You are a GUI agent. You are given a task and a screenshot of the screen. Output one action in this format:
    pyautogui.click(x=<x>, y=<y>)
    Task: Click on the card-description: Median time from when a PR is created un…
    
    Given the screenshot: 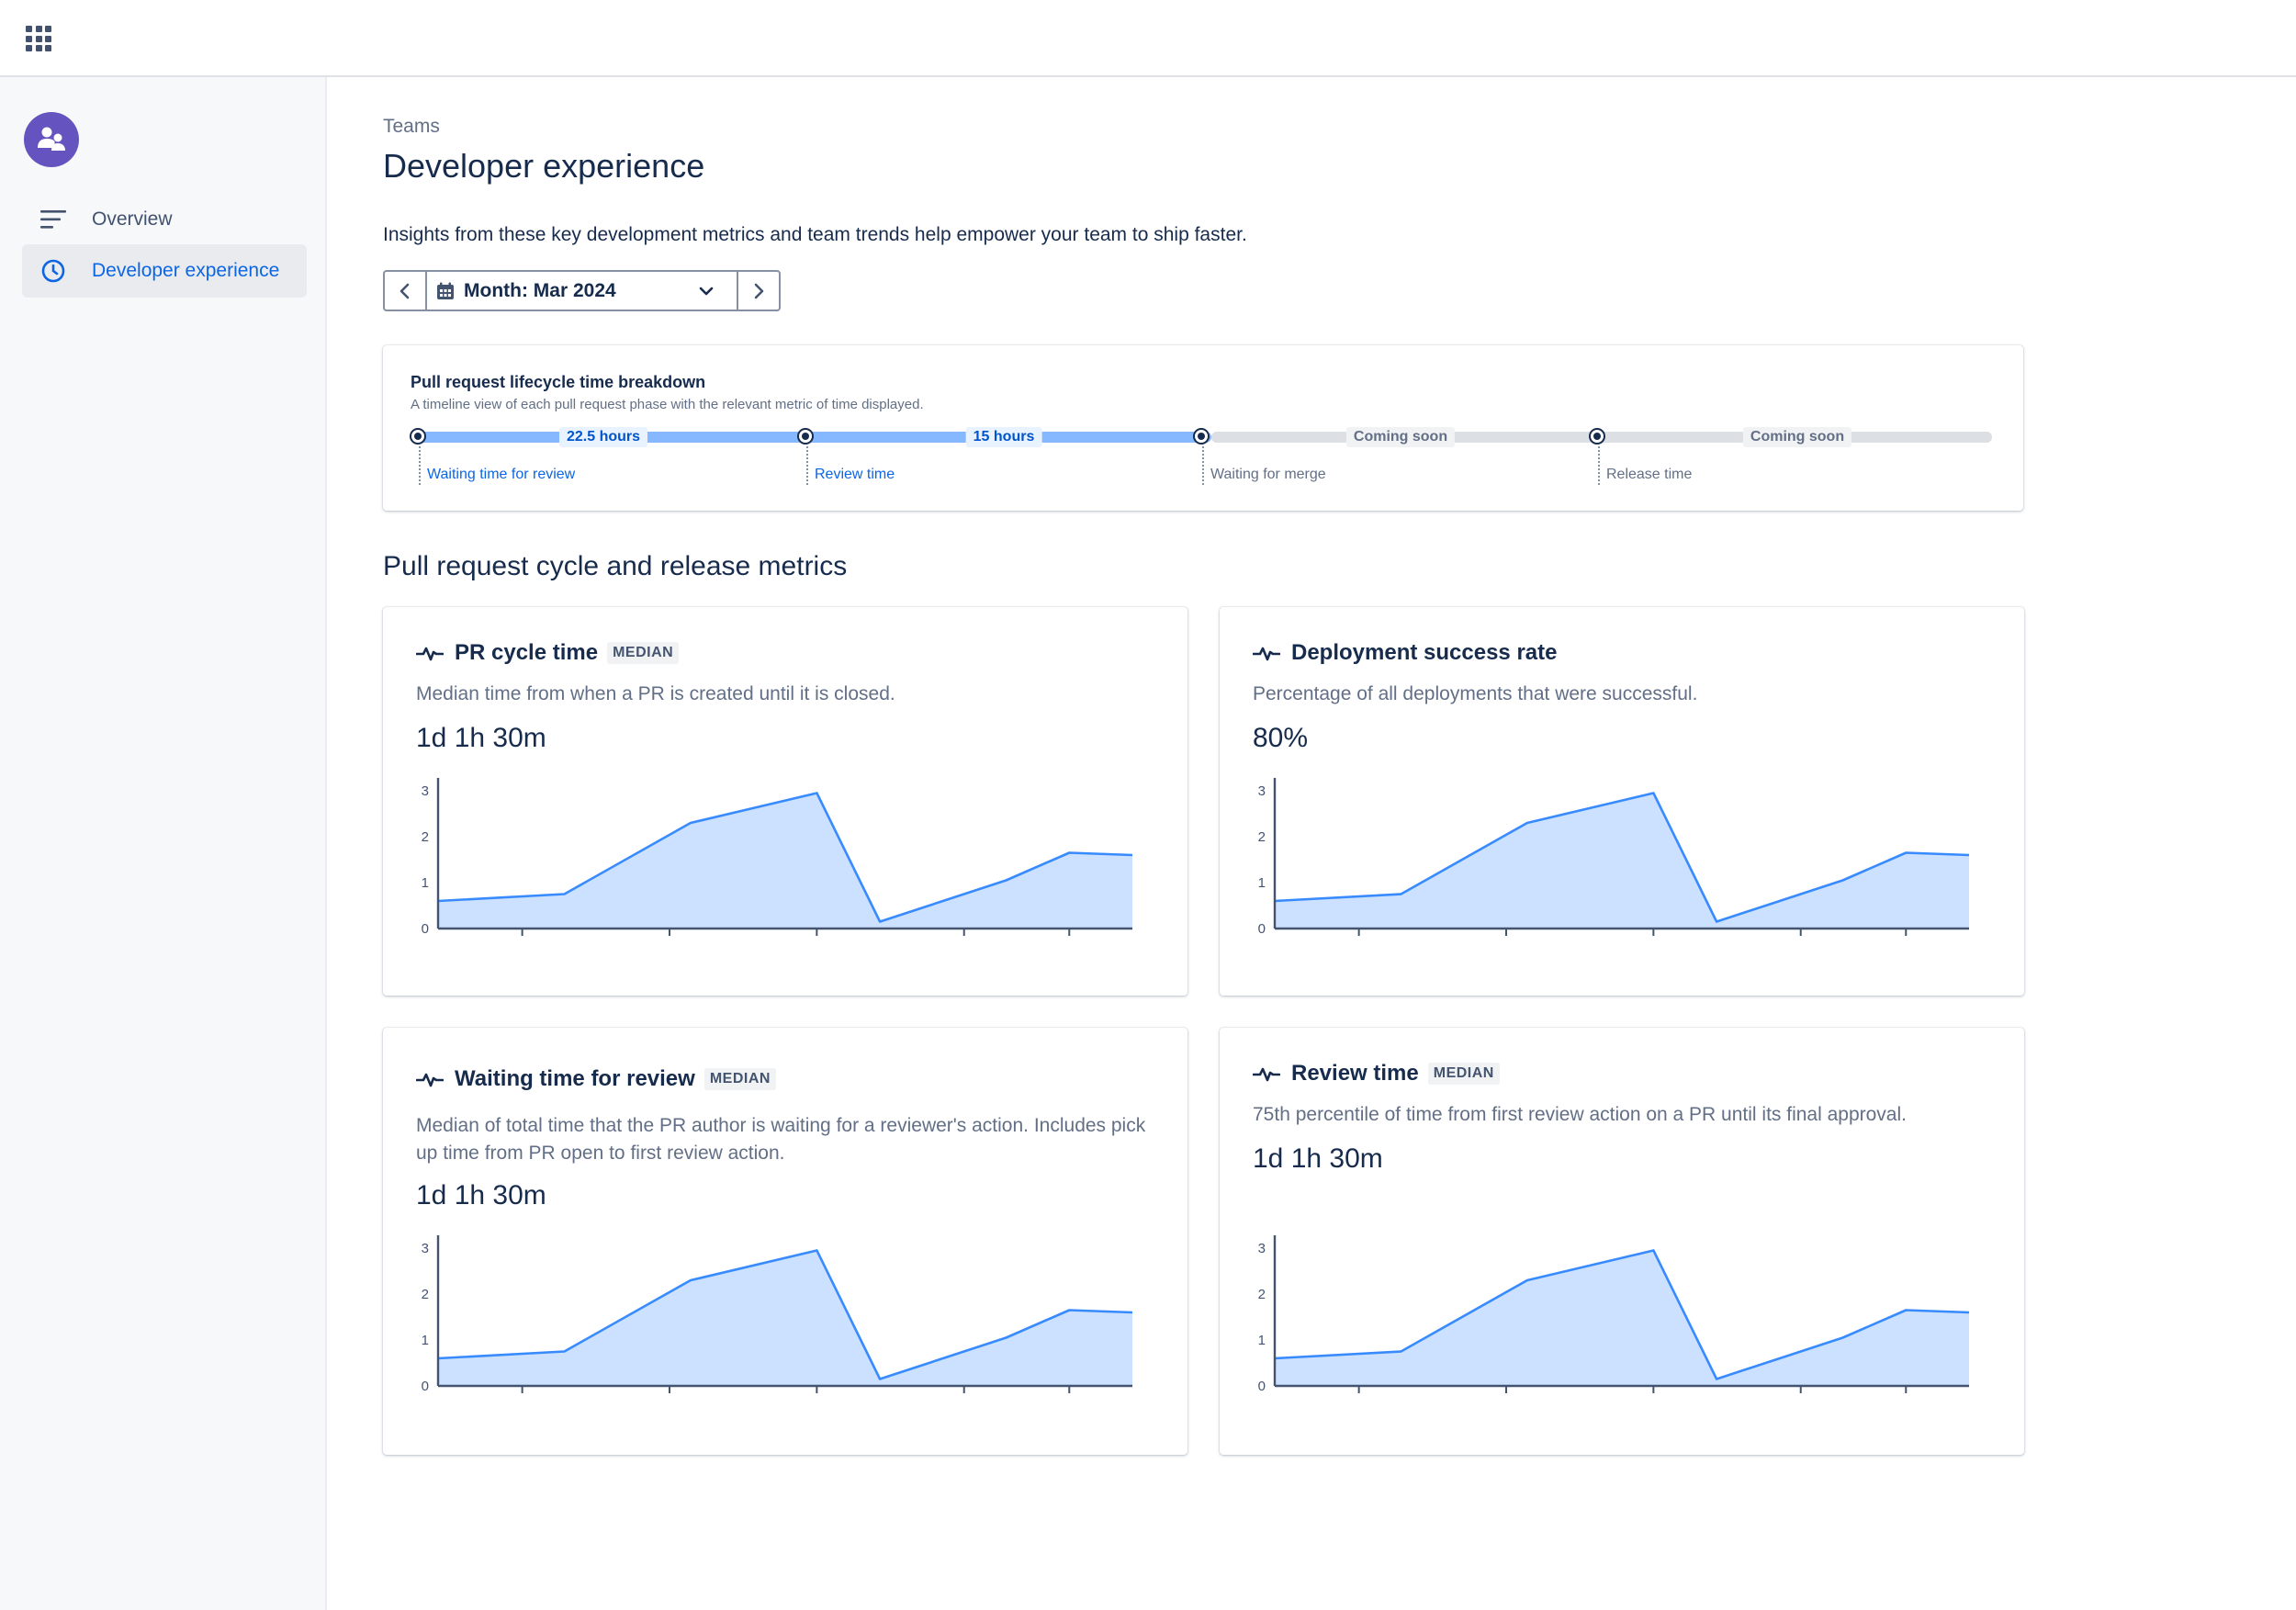 What is the action you would take?
    pyautogui.click(x=655, y=694)
    